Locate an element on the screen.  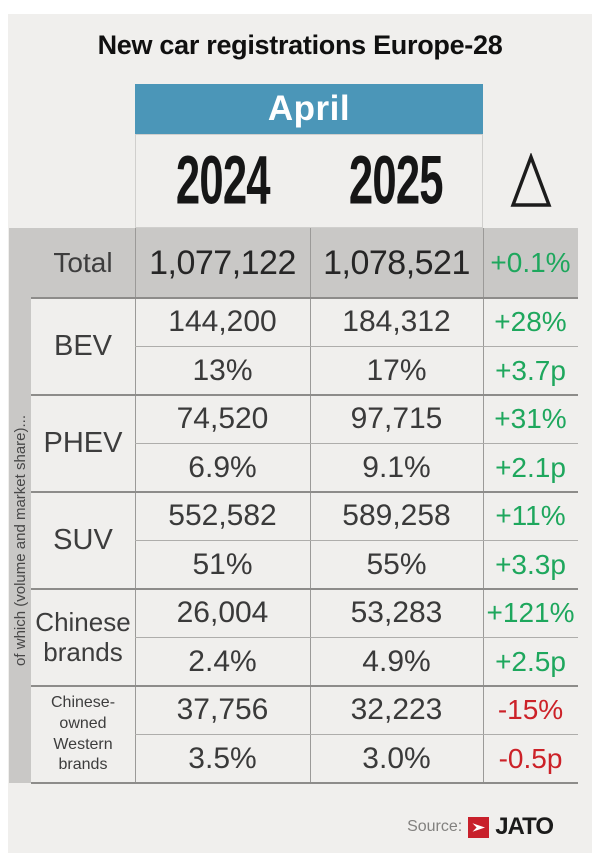
bev-volume-2025: 184,312 is located at coordinates (396, 321).